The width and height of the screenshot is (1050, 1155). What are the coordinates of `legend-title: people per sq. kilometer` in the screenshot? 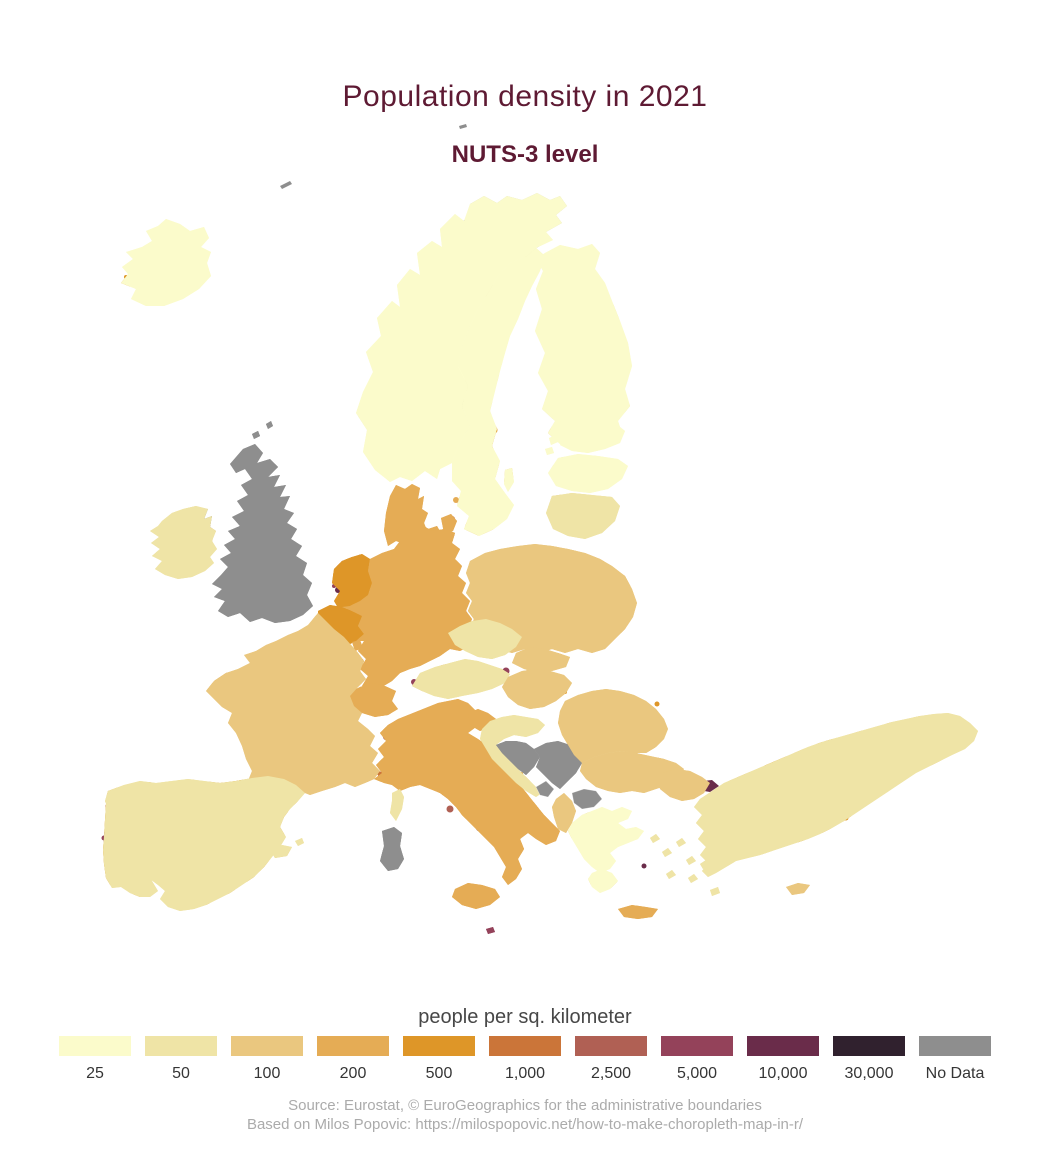 It's located at (525, 1017).